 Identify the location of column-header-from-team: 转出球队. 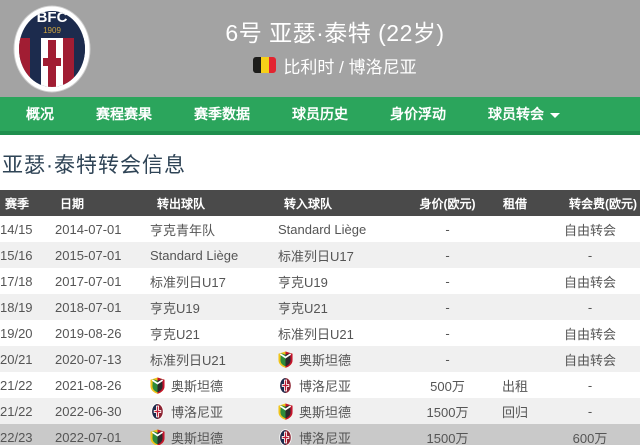
(214, 203).